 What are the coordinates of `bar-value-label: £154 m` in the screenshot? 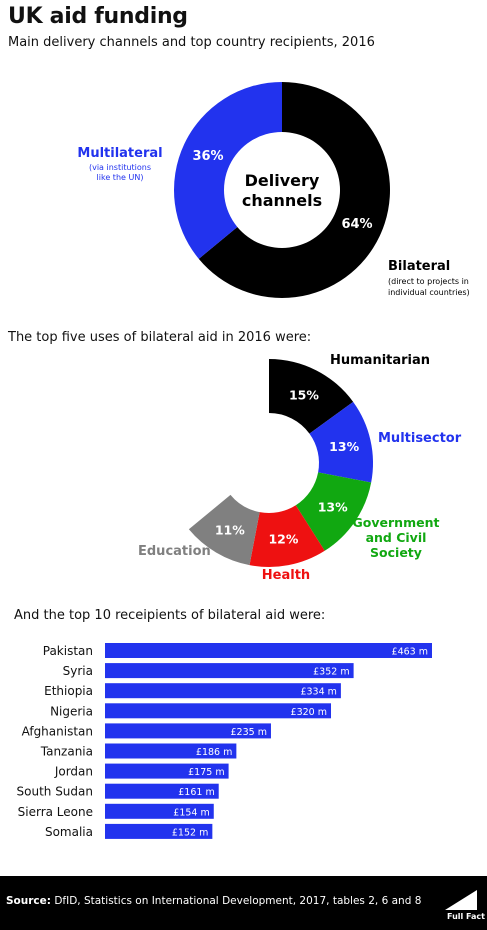 It's located at (191, 812).